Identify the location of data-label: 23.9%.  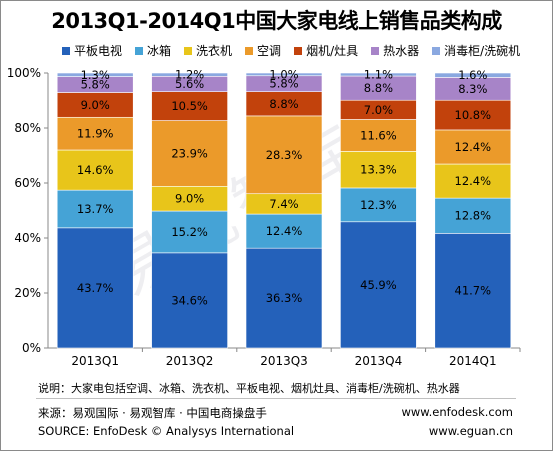
(189, 153).